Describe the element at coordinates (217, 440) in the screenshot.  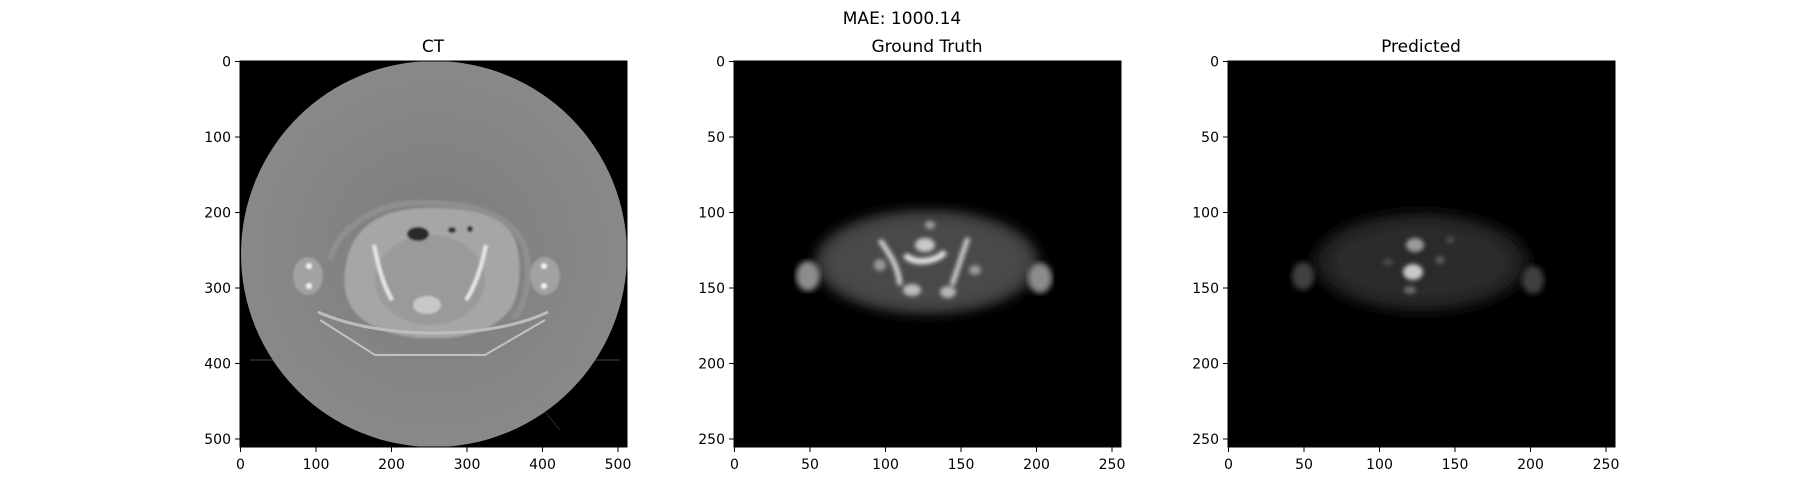
I see `y-tick-label: 500` at that location.